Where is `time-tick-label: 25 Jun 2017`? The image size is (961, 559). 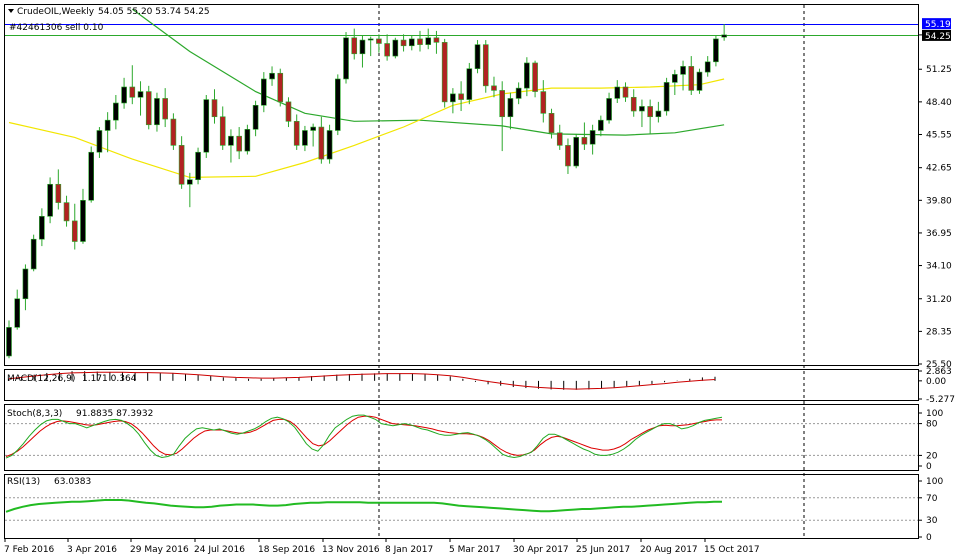 time-tick-label: 25 Jun 2017 is located at coordinates (603, 550).